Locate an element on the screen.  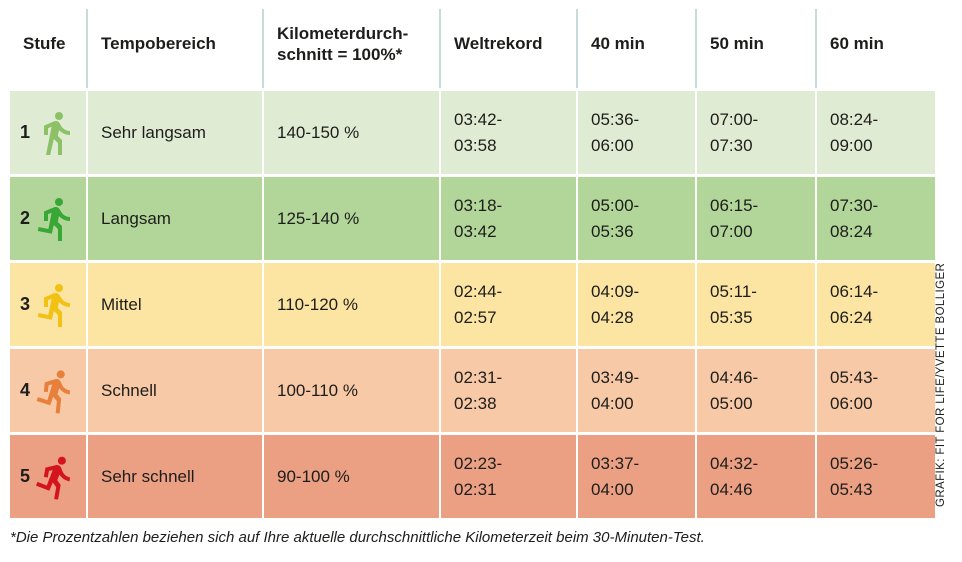
weltrekord-cell: 02:31- 02:38 is located at coordinates (508, 390).